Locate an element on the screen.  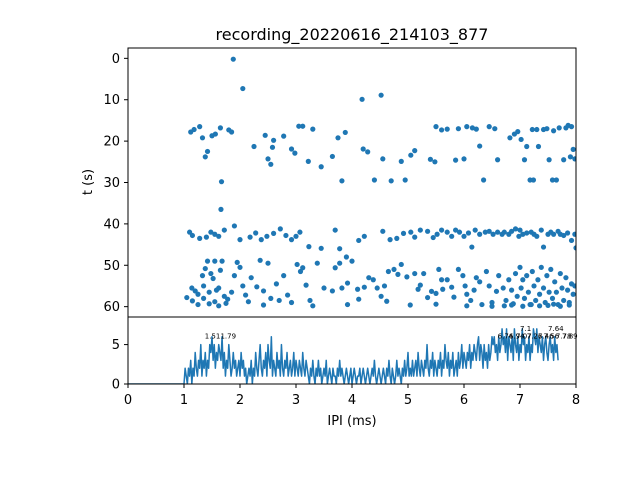
peak-label-2: 6.74 is located at coordinates (506, 337).